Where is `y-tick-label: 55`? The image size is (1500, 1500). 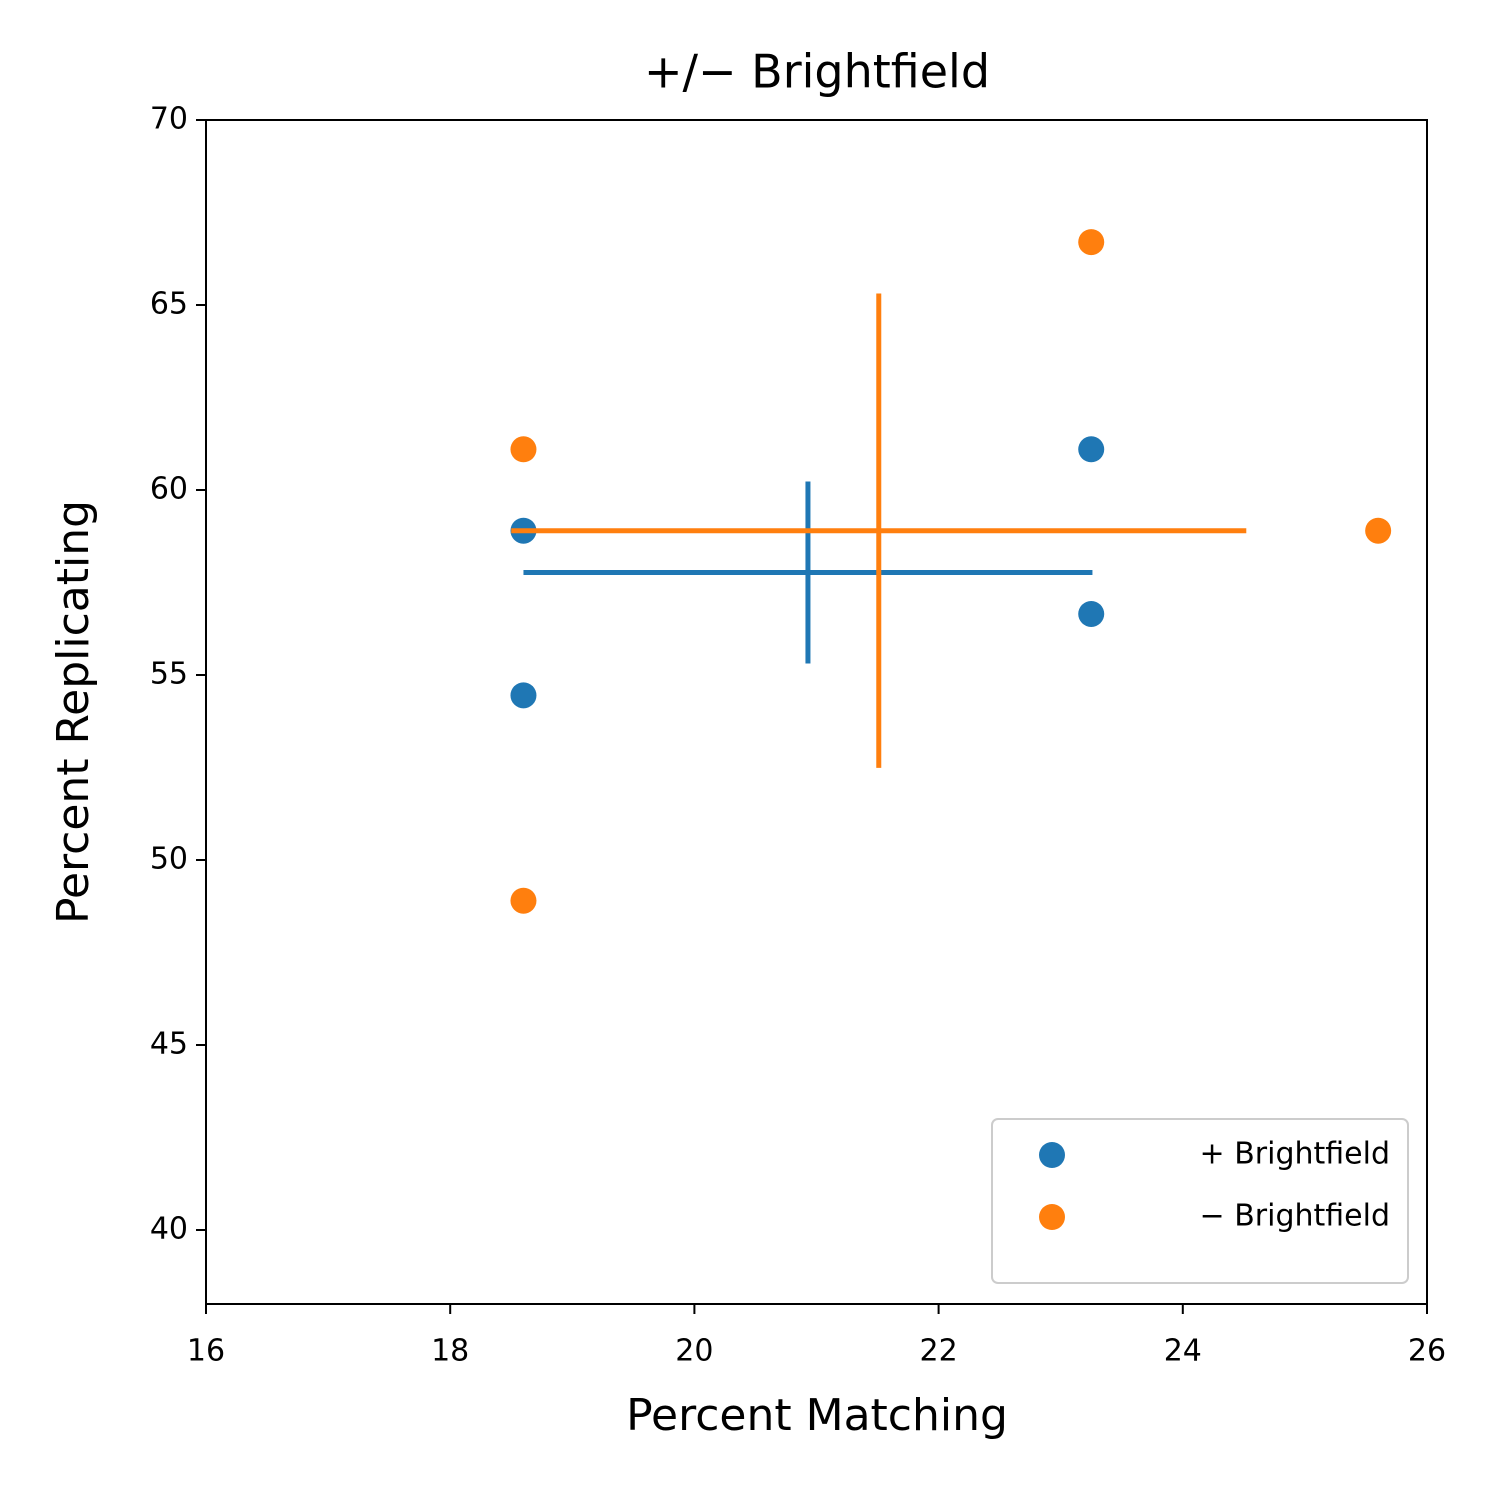
y-tick-label: 55 is located at coordinates (169, 674).